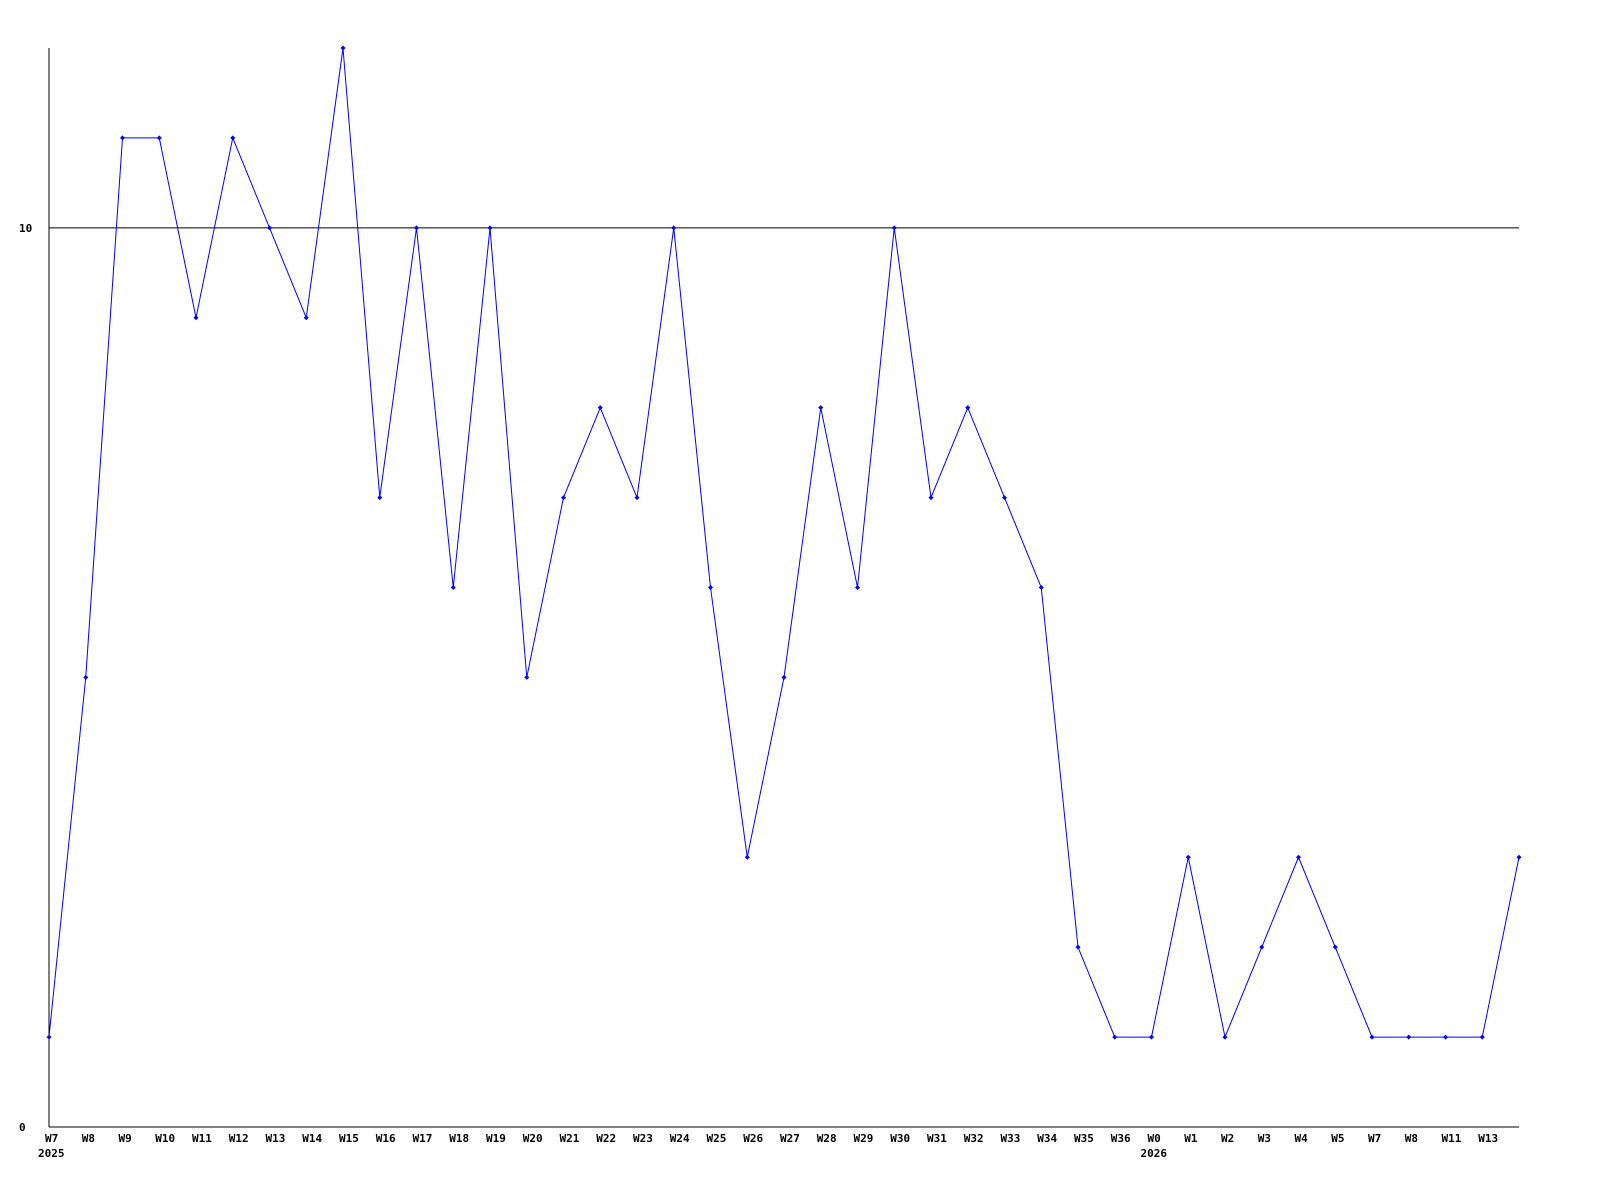 Image resolution: width=1600 pixels, height=1200 pixels. I want to click on x-tick-label: W26, so click(753, 1138).